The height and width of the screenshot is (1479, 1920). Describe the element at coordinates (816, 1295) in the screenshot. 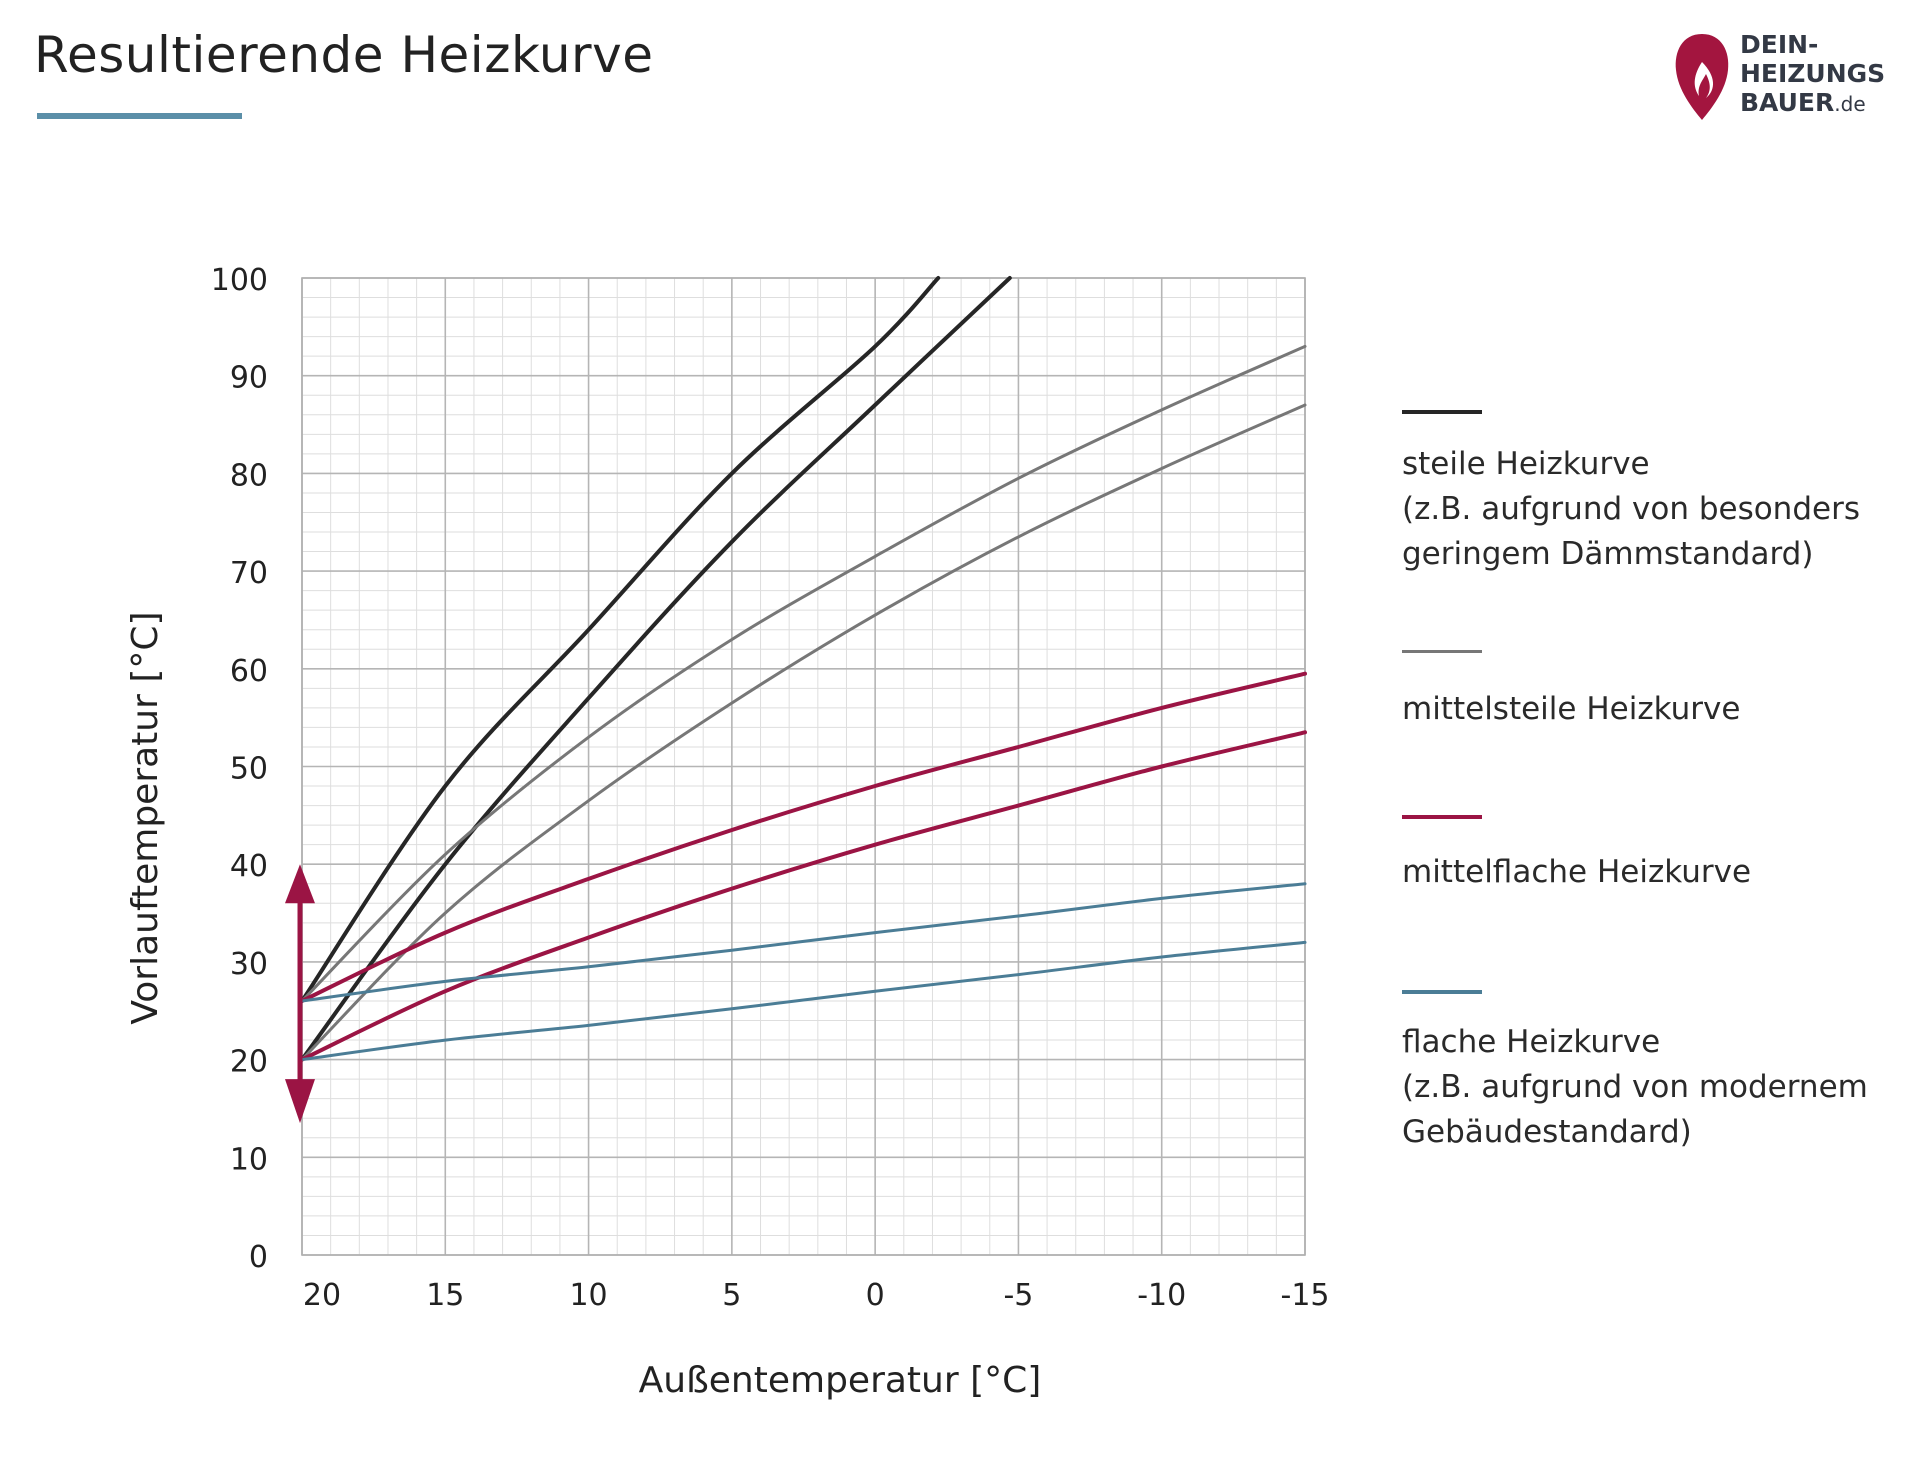

I see `x-axis-ticks: 20 15 10 5 0 -5 -10 -15` at that location.